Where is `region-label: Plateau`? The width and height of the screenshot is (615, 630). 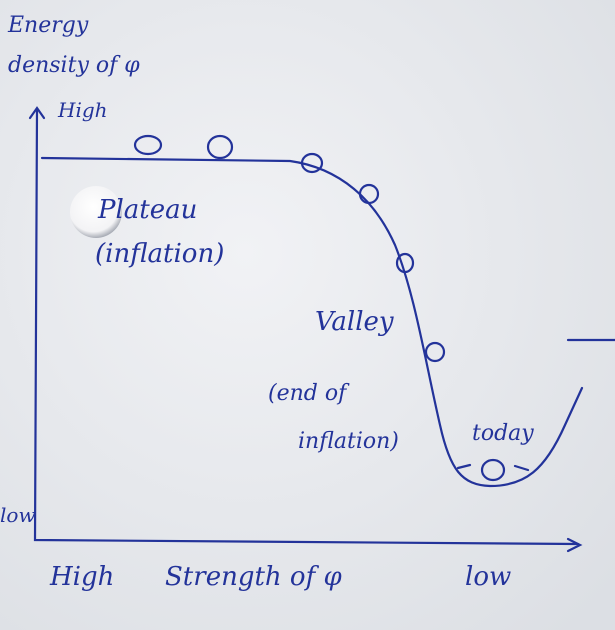 region-label: Plateau is located at coordinates (147, 210).